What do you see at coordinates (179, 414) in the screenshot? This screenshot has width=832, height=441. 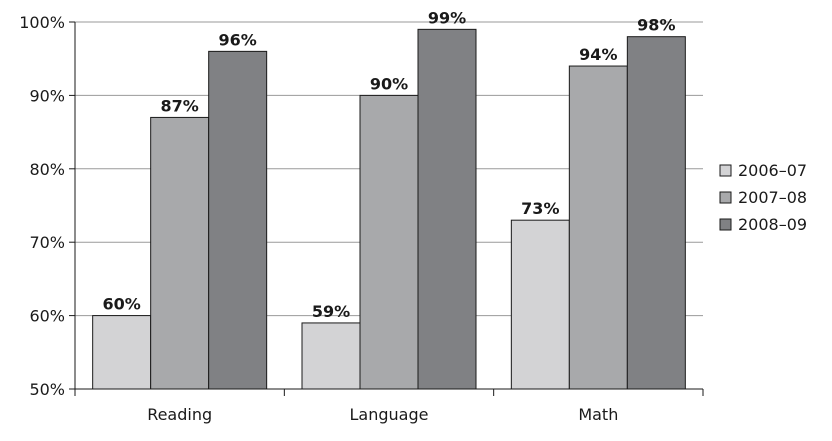 I see `category-label: Reading` at bounding box center [179, 414].